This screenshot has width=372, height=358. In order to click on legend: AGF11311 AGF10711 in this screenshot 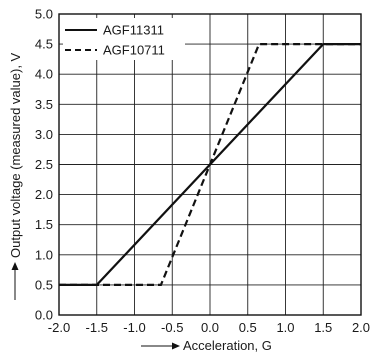, I will do `click(124, 39)`.